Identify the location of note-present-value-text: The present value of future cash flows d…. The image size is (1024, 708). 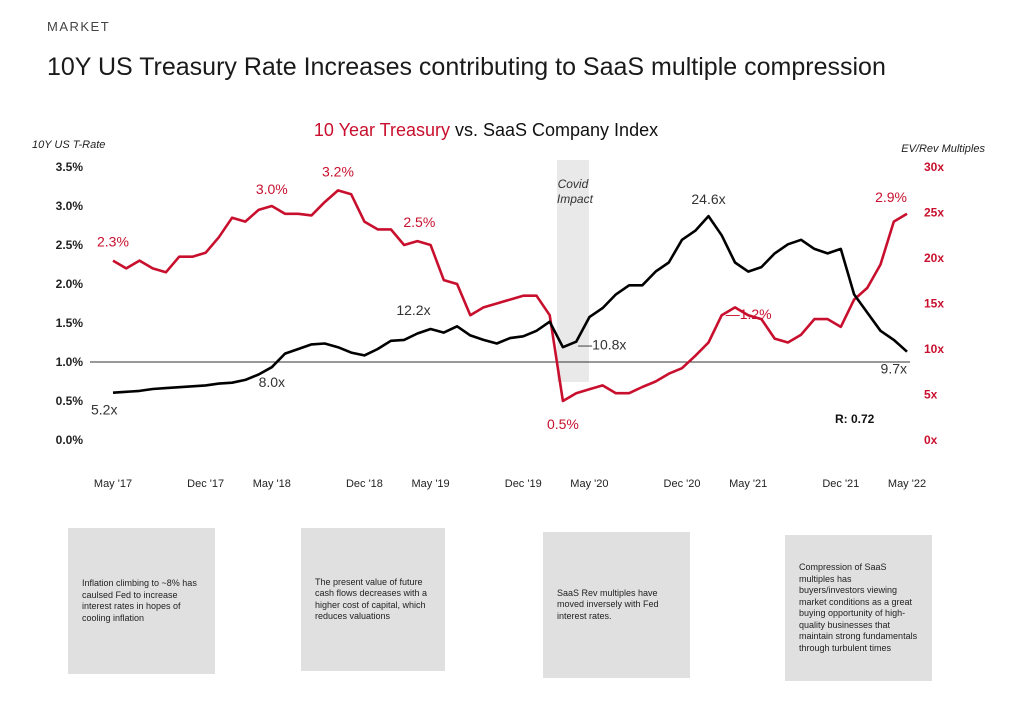
(371, 599).